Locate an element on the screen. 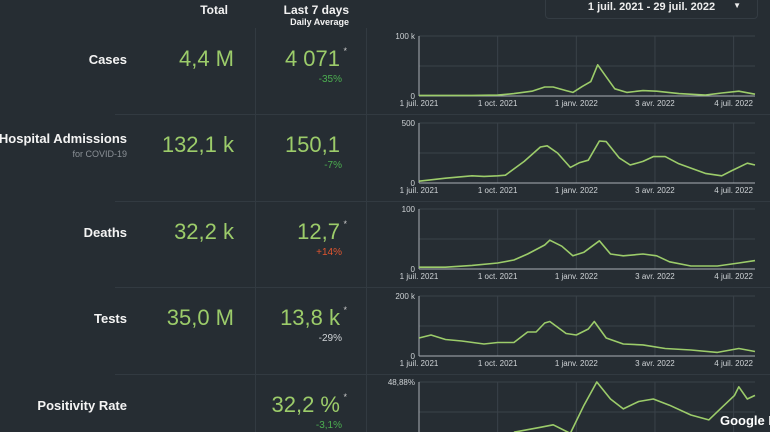  caret-down-icon: ▼ is located at coordinates (737, 5).